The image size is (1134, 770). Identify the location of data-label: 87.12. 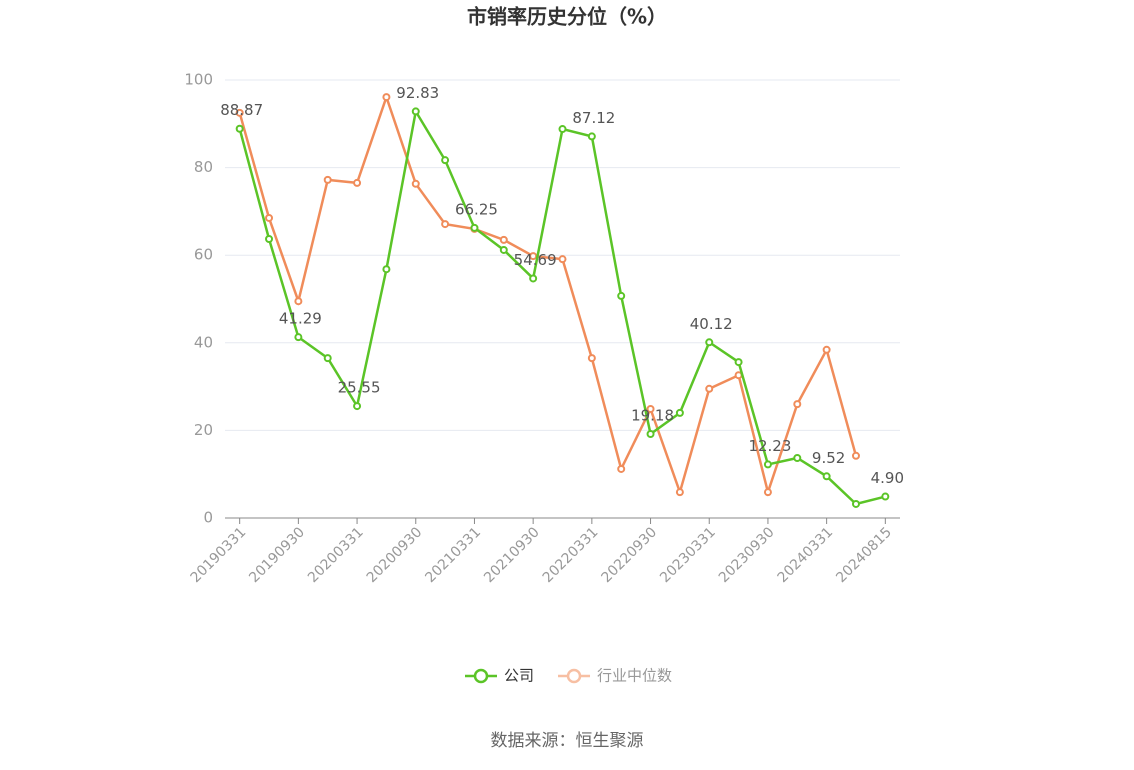
(593, 118).